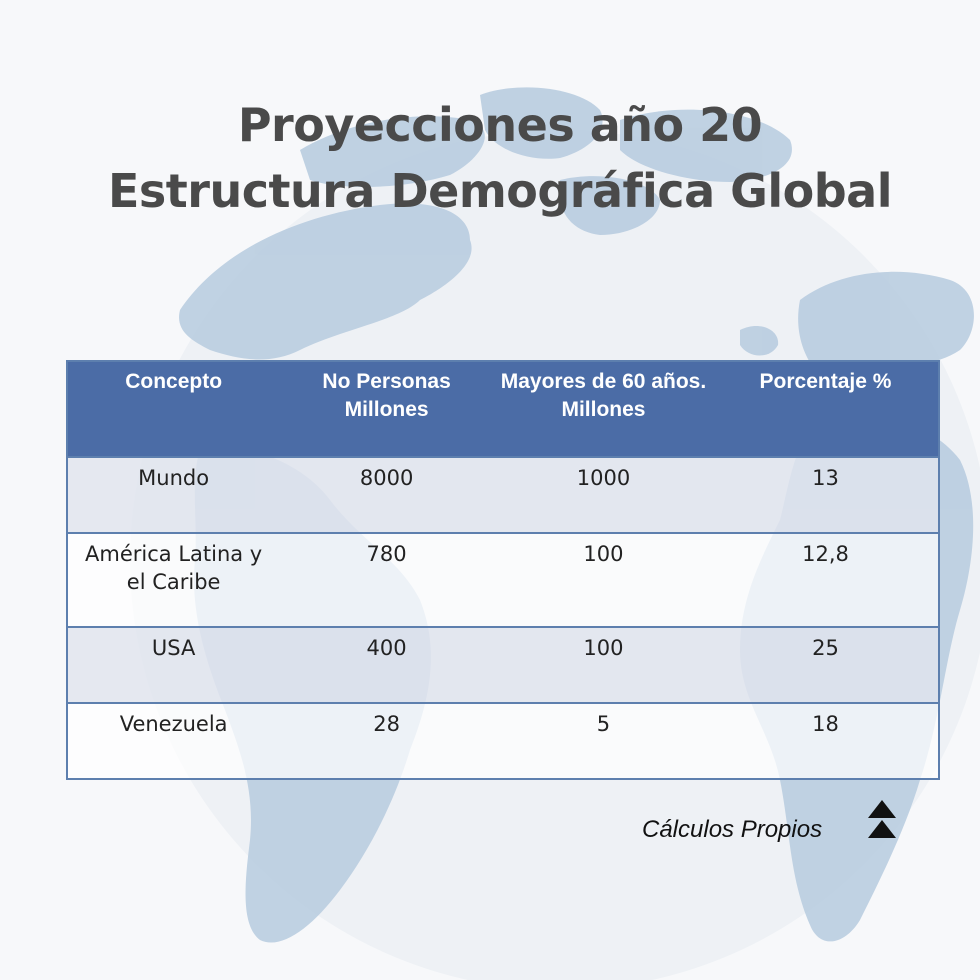  Describe the element at coordinates (732, 829) in the screenshot. I see `source-caption: Cálculos Propios` at that location.